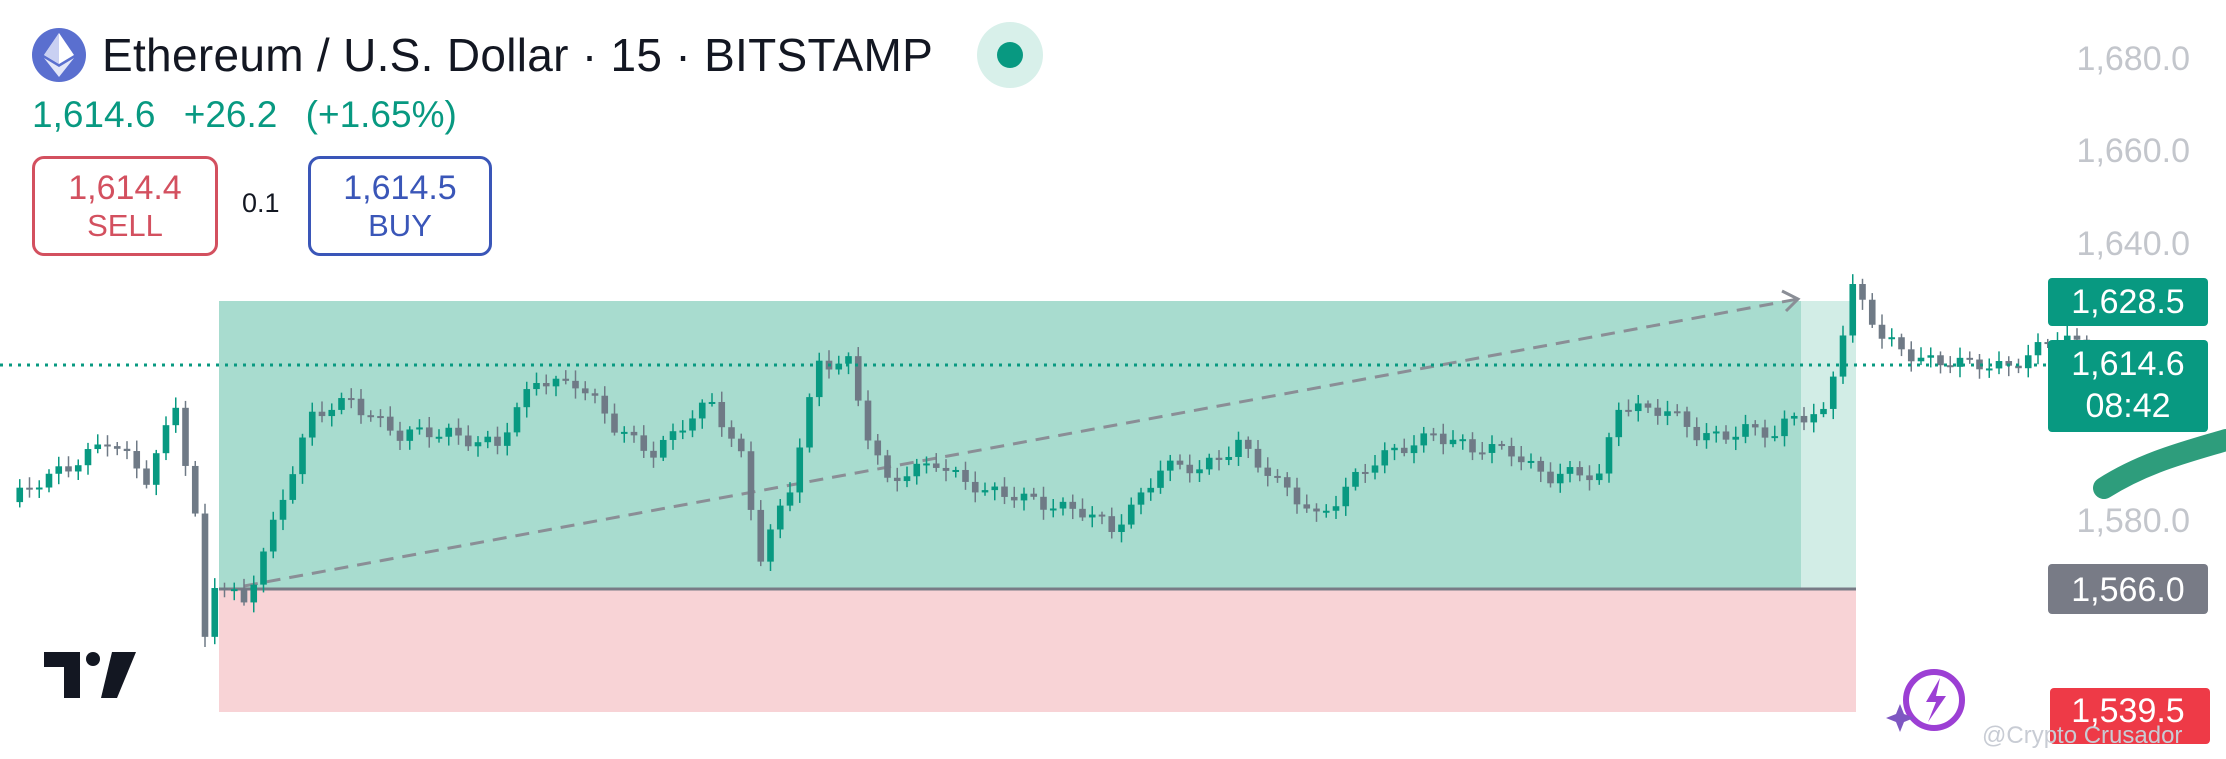 The image size is (2226, 759). What do you see at coordinates (2128, 302) in the screenshot?
I see `target-price-label` at bounding box center [2128, 302].